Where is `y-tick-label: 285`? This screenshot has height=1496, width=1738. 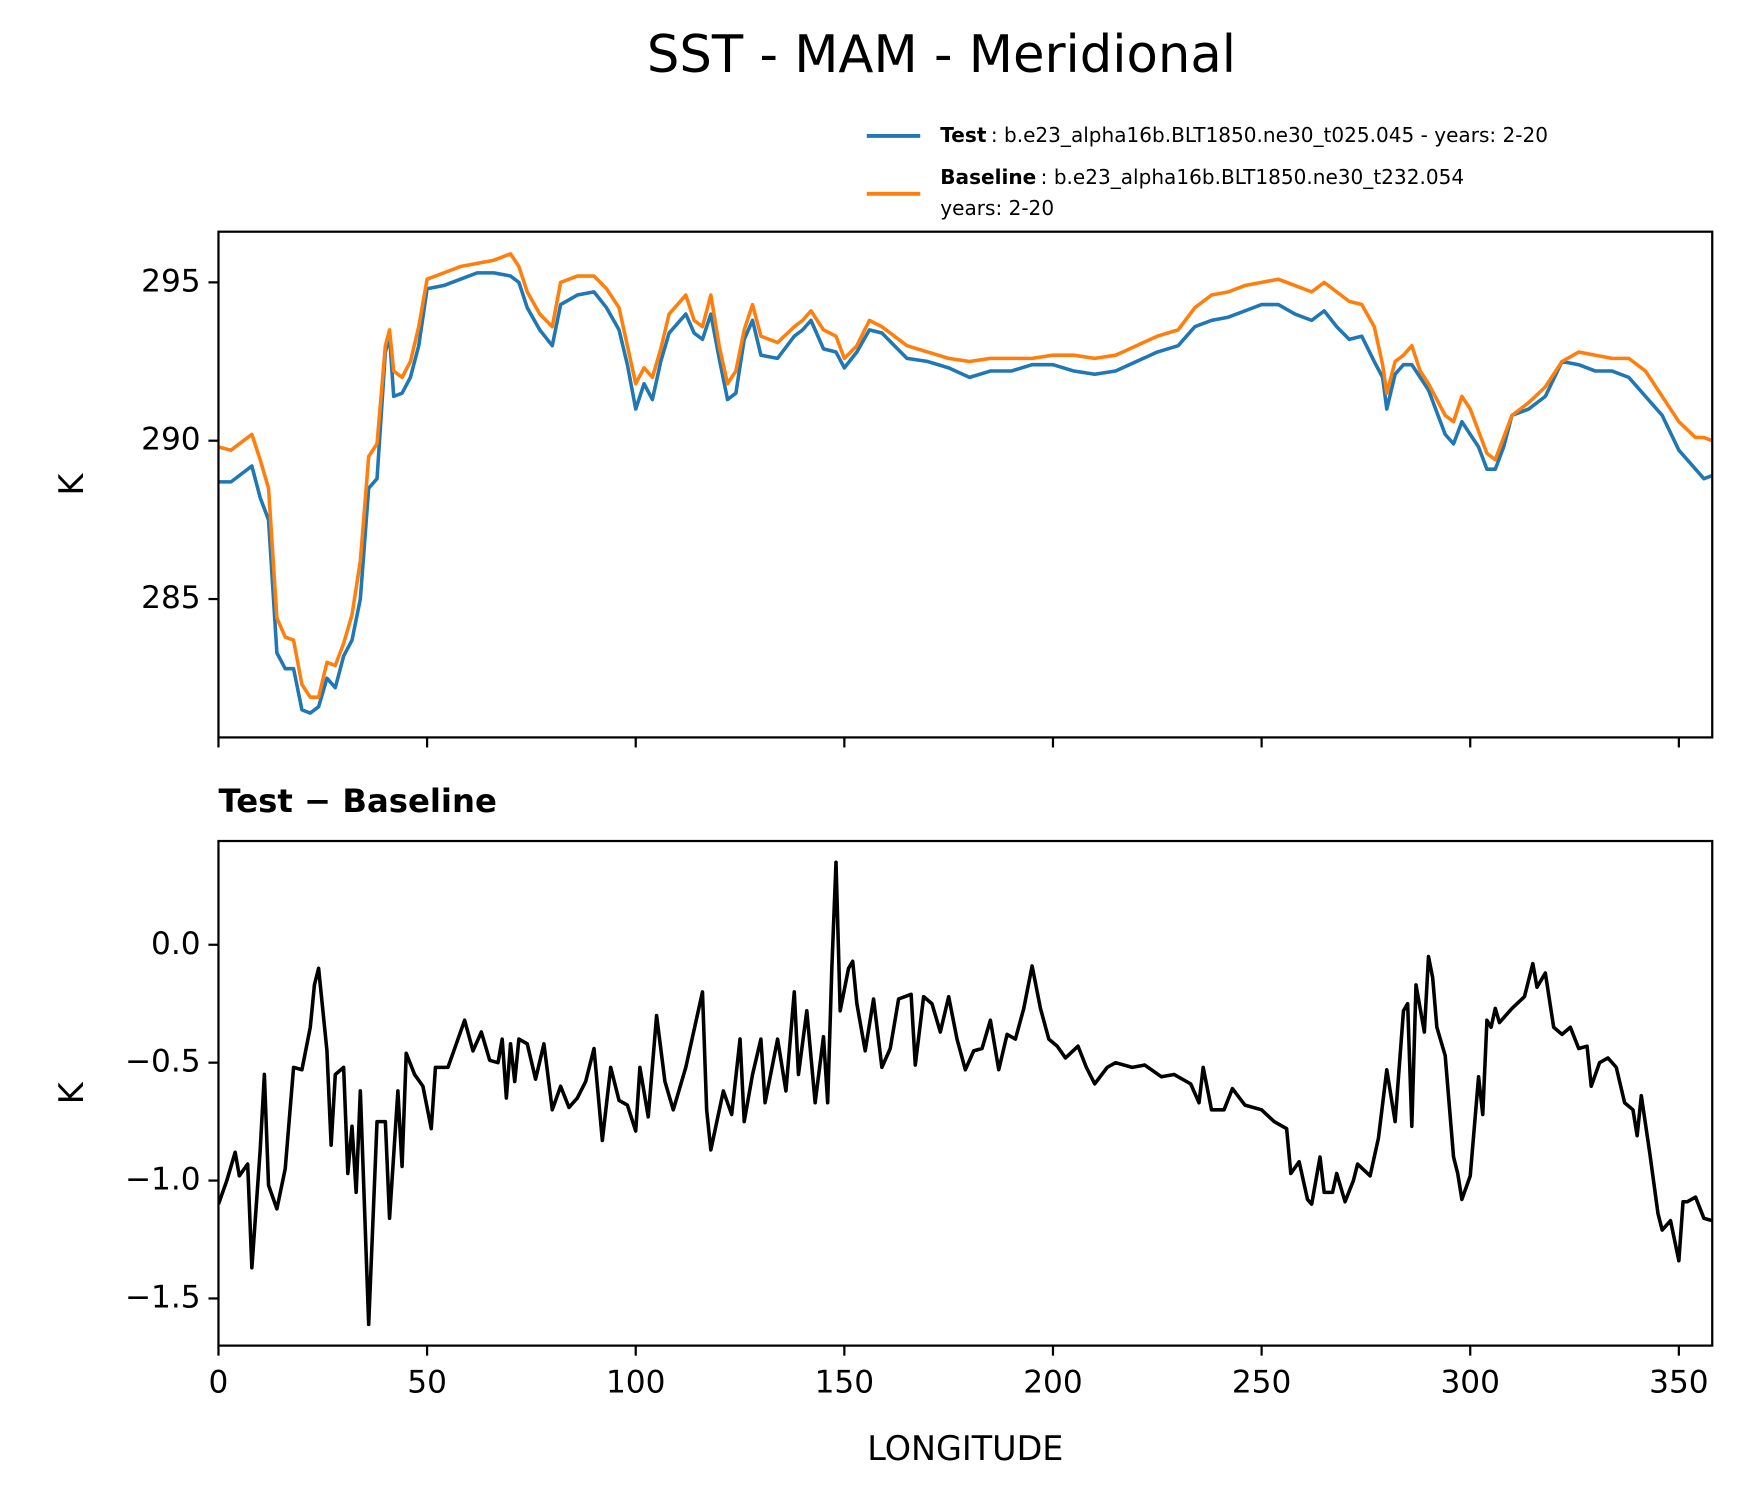 y-tick-label: 285 is located at coordinates (171, 598).